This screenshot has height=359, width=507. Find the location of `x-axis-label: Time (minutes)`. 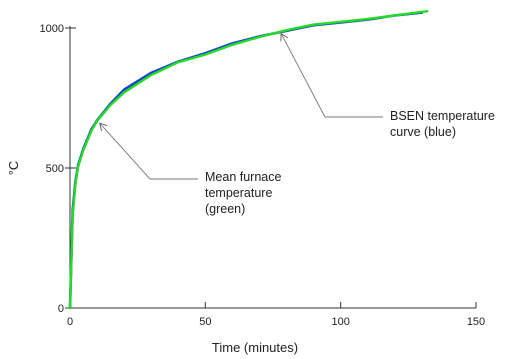

x-axis-label: Time (minutes) is located at coordinates (255, 347).